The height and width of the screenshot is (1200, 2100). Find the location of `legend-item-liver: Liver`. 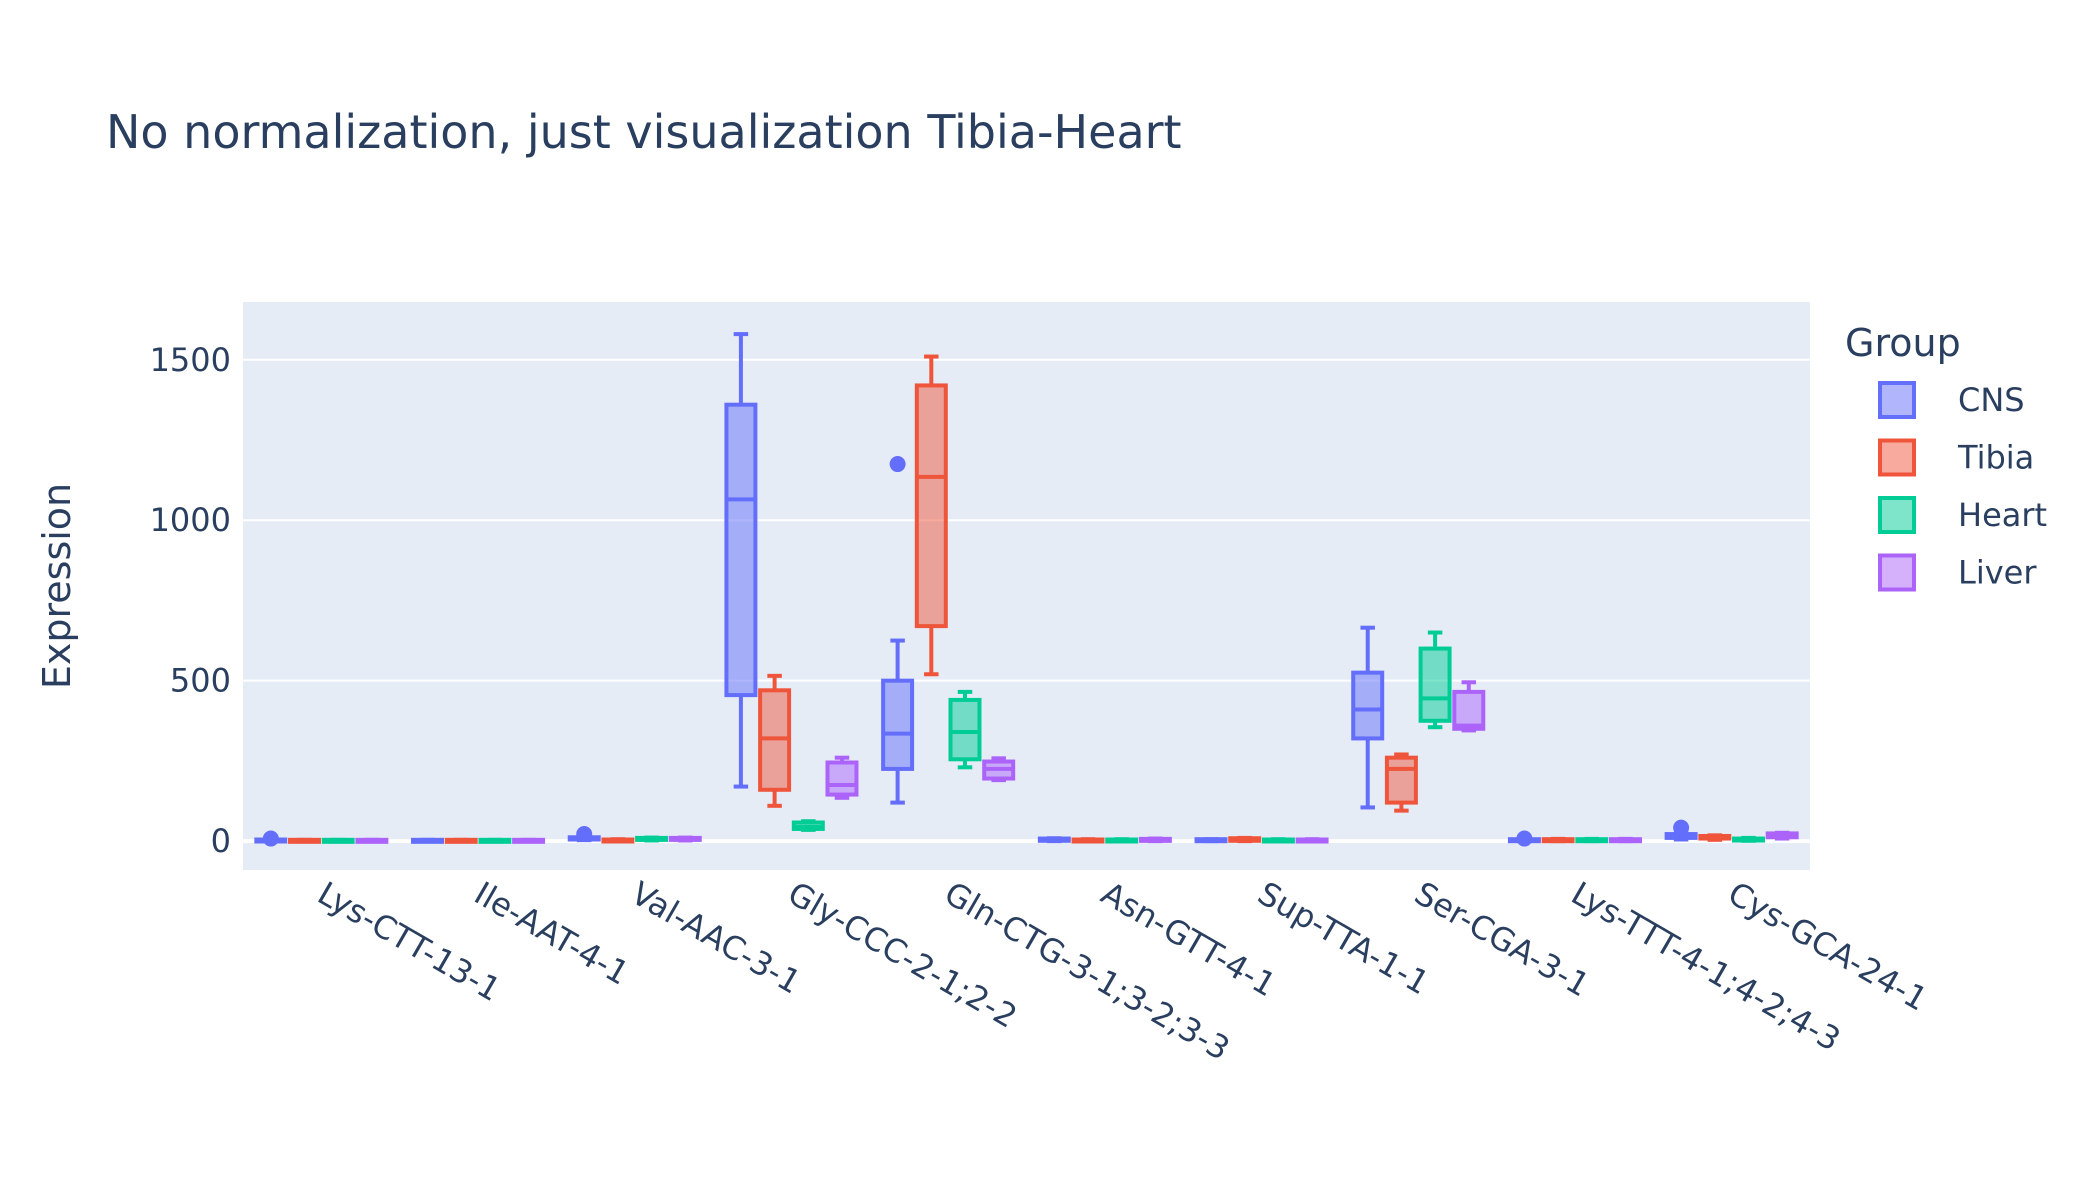

legend-item-liver: Liver is located at coordinates (1957, 572).